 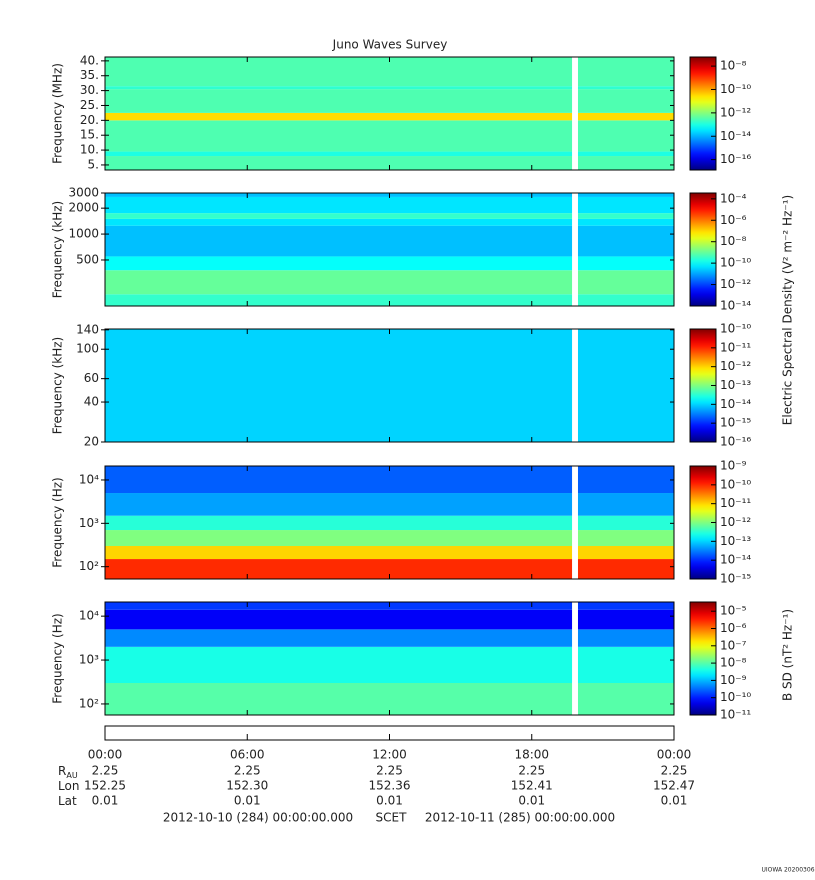 I want to click on y-tick-label: 140, so click(x=87, y=329).